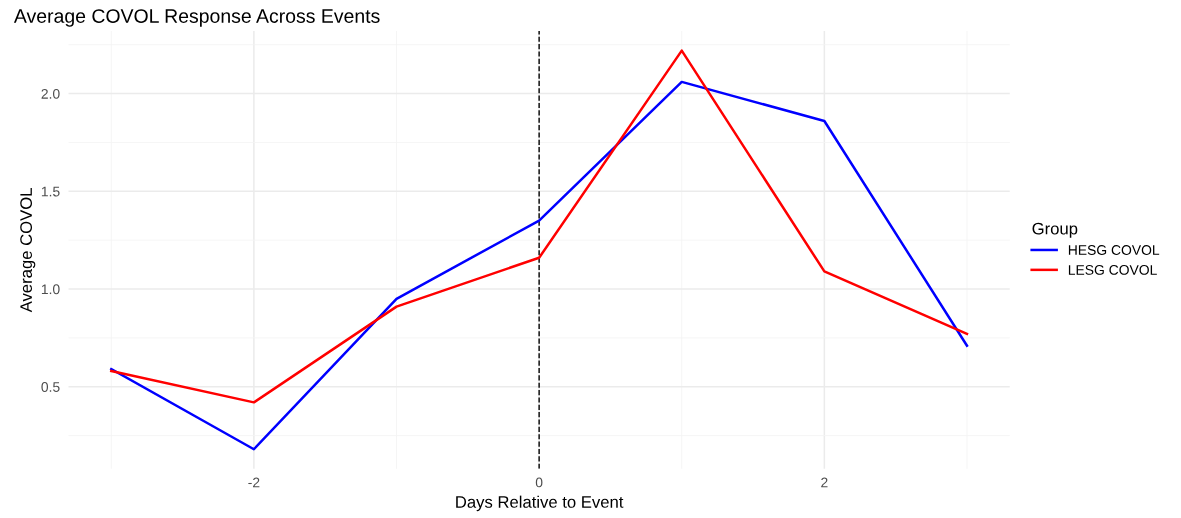  Describe the element at coordinates (50, 387) in the screenshot. I see `y-tick-label: 0.5` at that location.